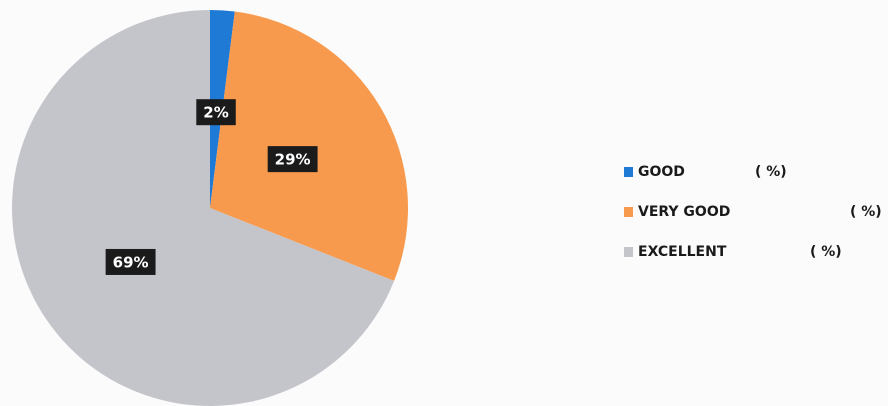 This screenshot has height=406, width=888. I want to click on data-label: 69%, so click(130, 261).